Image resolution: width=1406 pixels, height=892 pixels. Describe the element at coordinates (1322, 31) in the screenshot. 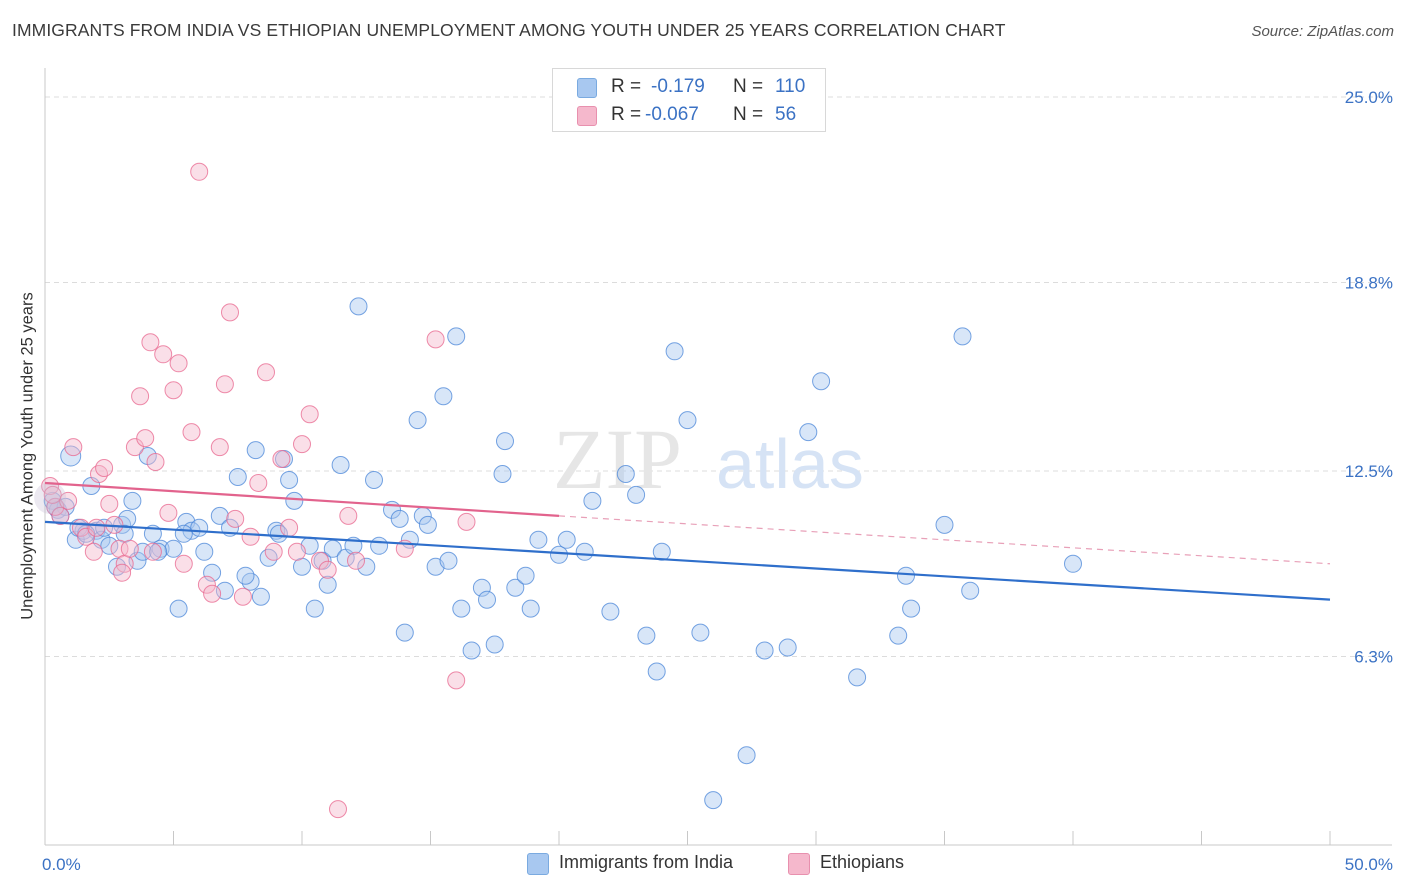

I see `source-label: Source: ZipAtlas.com` at that location.